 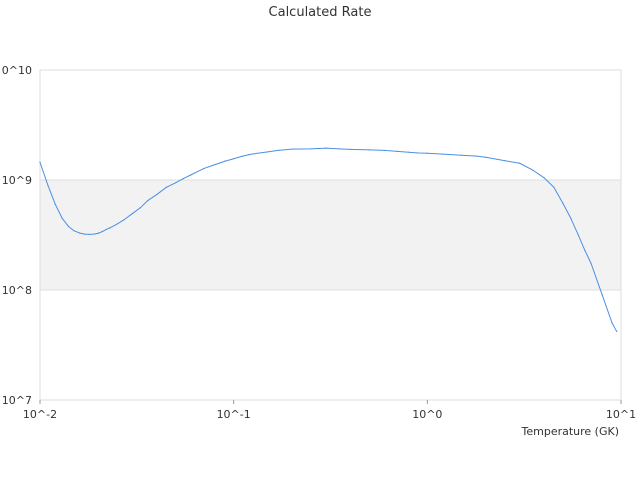 What do you see at coordinates (17, 70) in the screenshot?
I see `y-tick-label: 0^10` at bounding box center [17, 70].